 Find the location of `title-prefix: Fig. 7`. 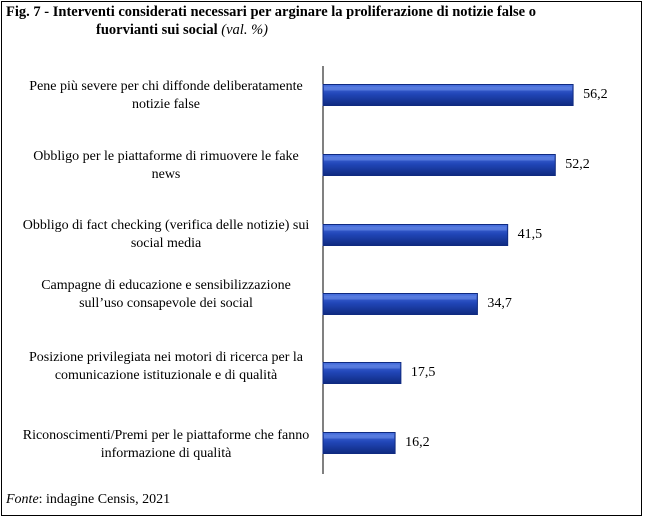

title-prefix: Fig. 7 is located at coordinates (23, 12).